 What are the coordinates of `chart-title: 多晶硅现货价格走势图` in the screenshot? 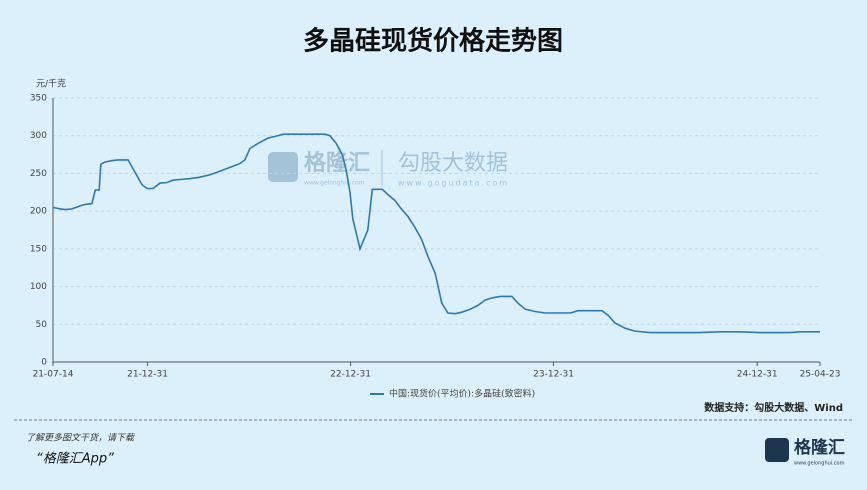 It's located at (433, 41).